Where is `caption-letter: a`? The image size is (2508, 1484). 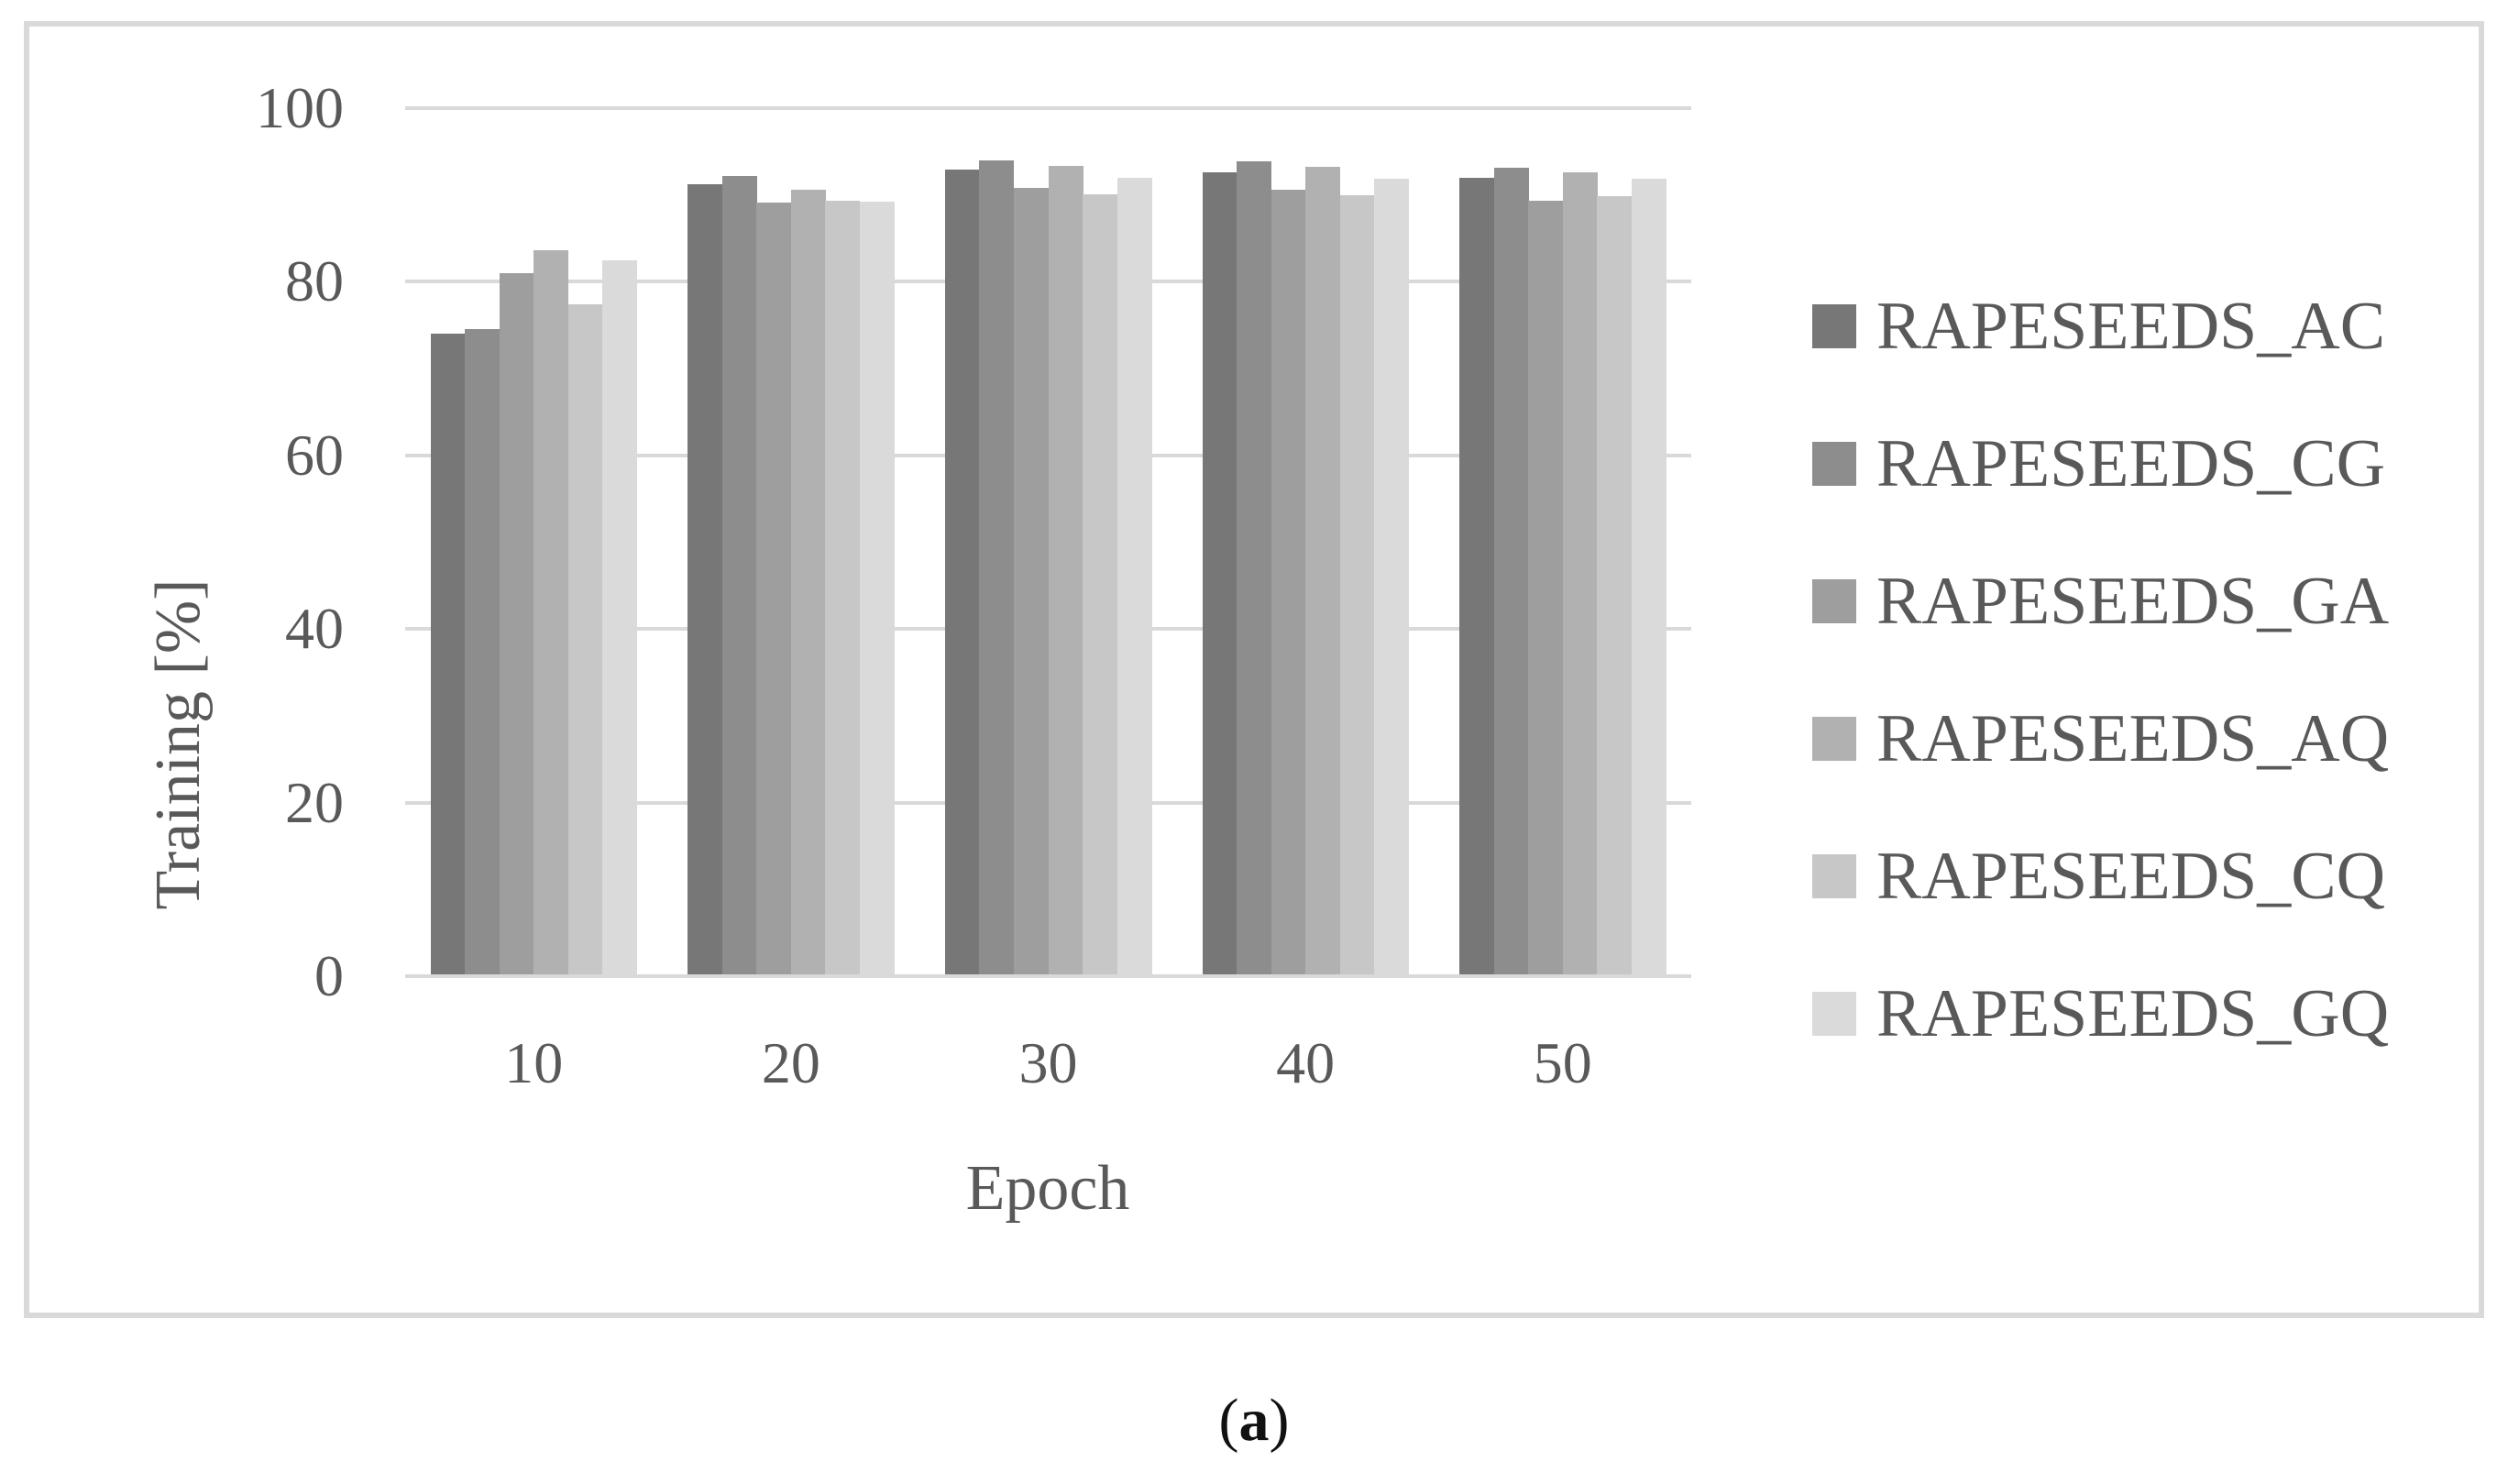 caption-letter: a is located at coordinates (1254, 1420).